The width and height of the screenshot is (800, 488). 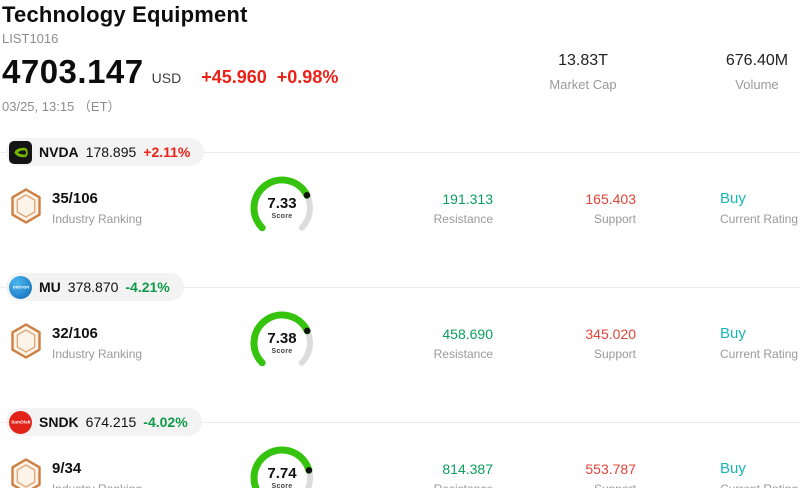 What do you see at coordinates (610, 198) in the screenshot?
I see `support-value: 165.403` at bounding box center [610, 198].